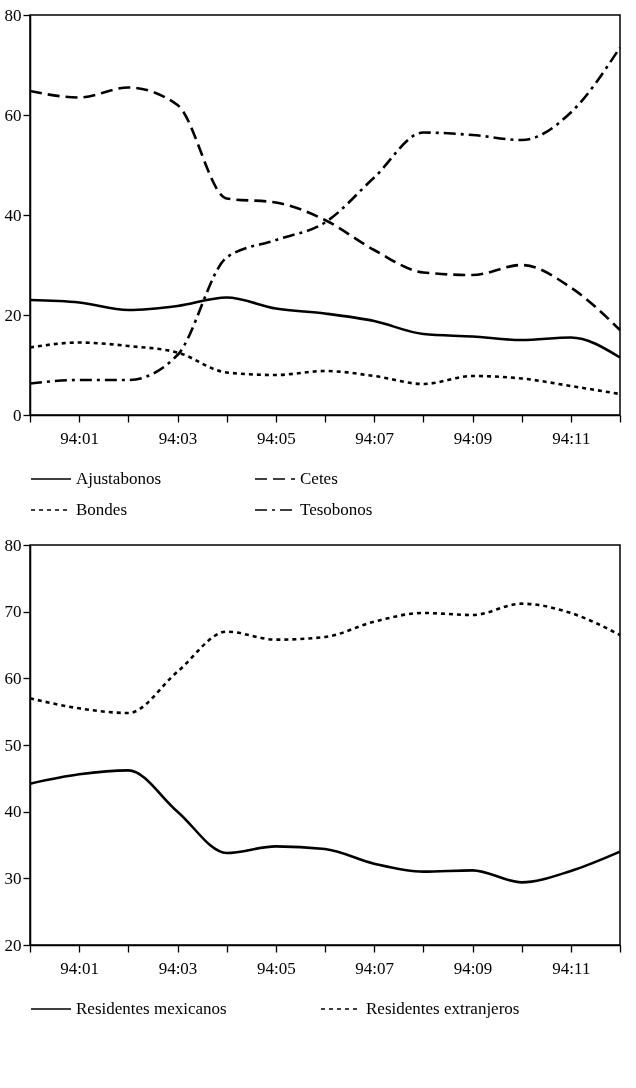 The height and width of the screenshot is (1088, 636). I want to click on legend-label: Bondes, so click(101, 509).